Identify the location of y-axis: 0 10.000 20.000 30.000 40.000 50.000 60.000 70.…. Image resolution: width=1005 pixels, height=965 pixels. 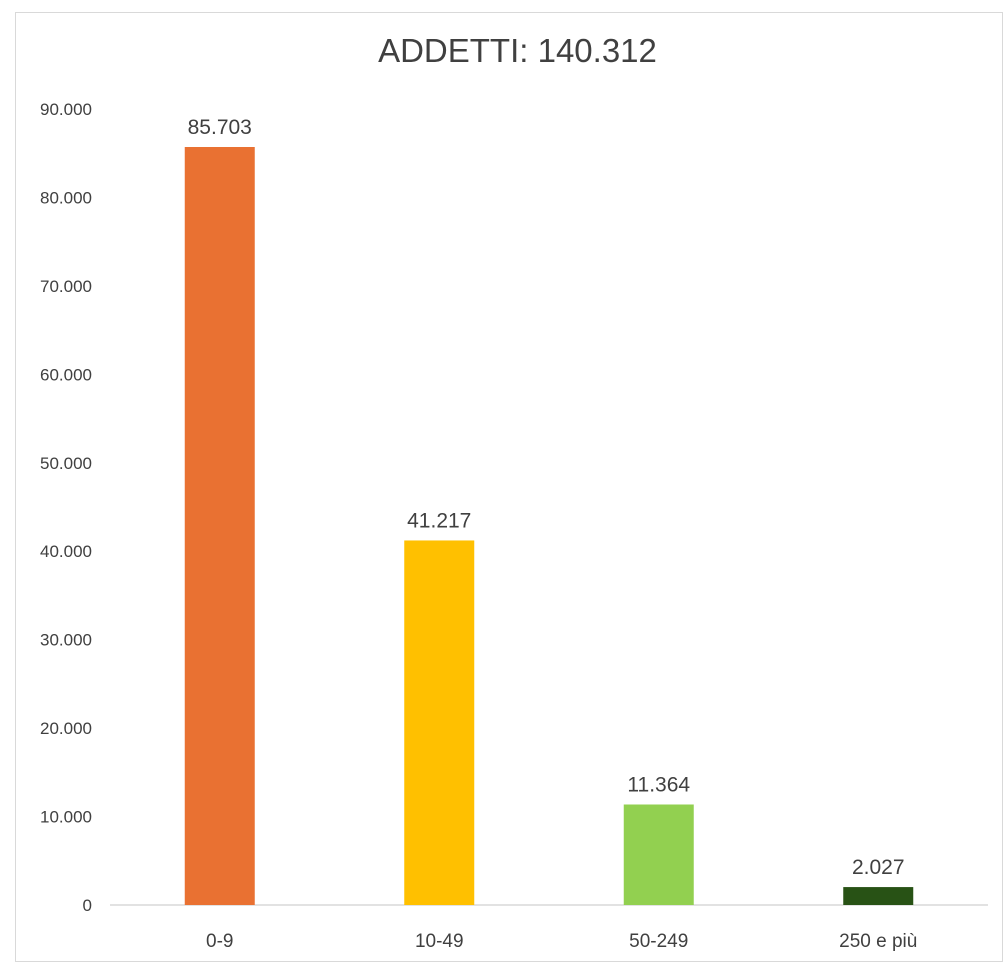
(66, 507).